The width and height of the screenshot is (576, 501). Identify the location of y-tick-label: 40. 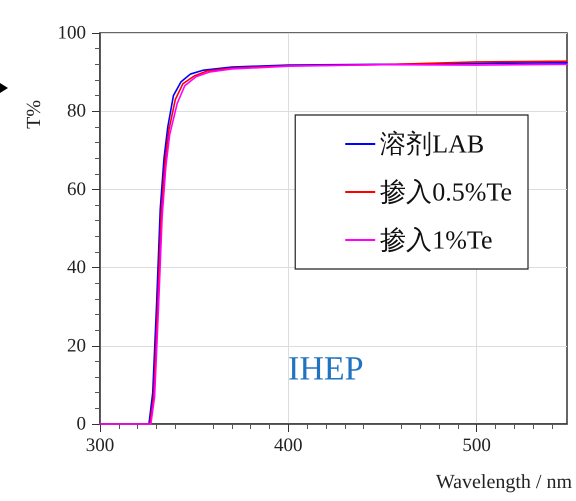
(76, 267).